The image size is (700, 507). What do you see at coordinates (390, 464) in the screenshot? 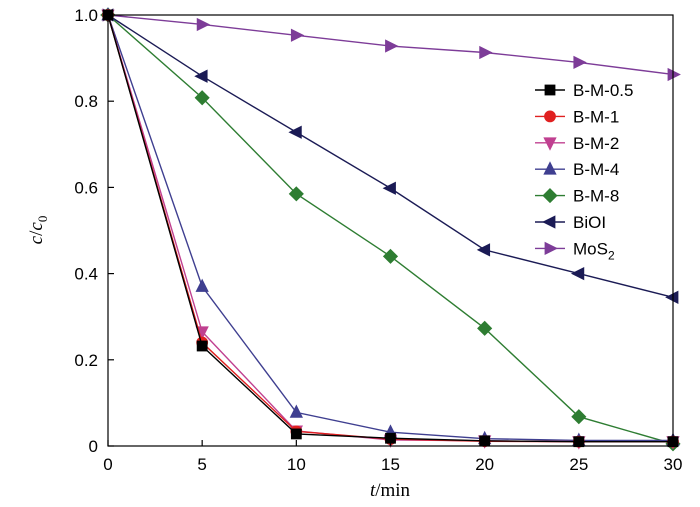
I see `x-tick-label: 15` at bounding box center [390, 464].